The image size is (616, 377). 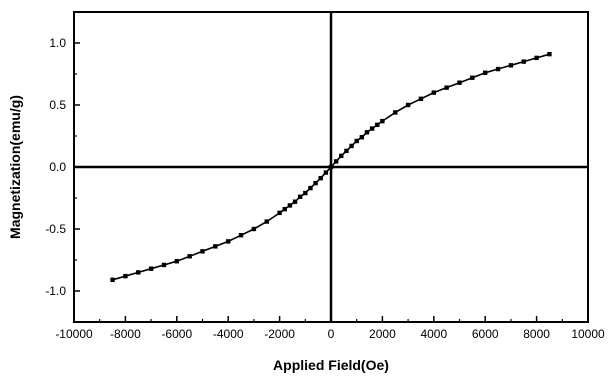 I want to click on x-tick-label: 10000, so click(x=588, y=334).